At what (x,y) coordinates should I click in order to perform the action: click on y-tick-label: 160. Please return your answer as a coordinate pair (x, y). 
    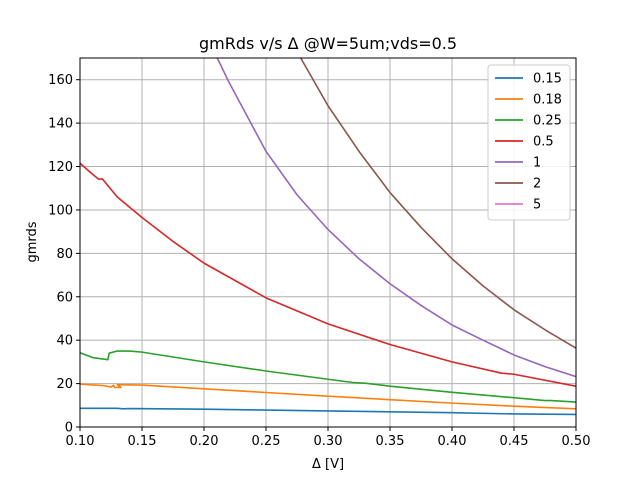
    Looking at the image, I should click on (60, 80).